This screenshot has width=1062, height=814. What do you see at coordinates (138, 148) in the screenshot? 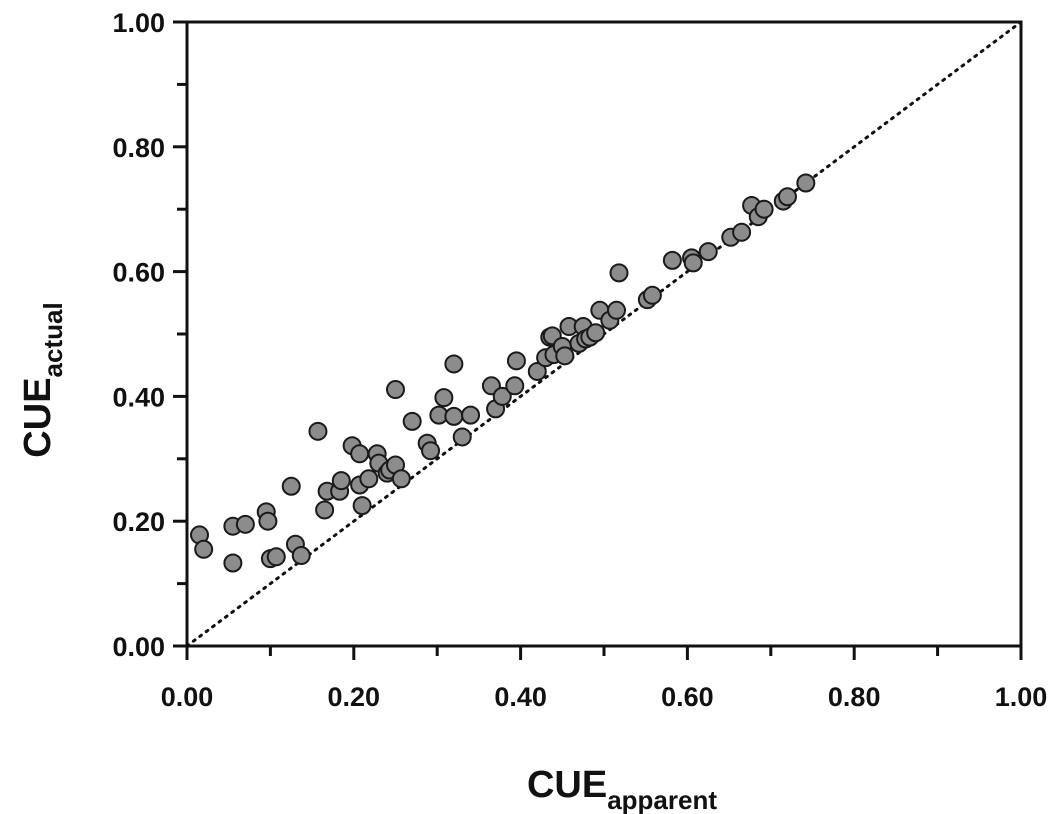
I see `y-tick-label: 0.80` at bounding box center [138, 148].